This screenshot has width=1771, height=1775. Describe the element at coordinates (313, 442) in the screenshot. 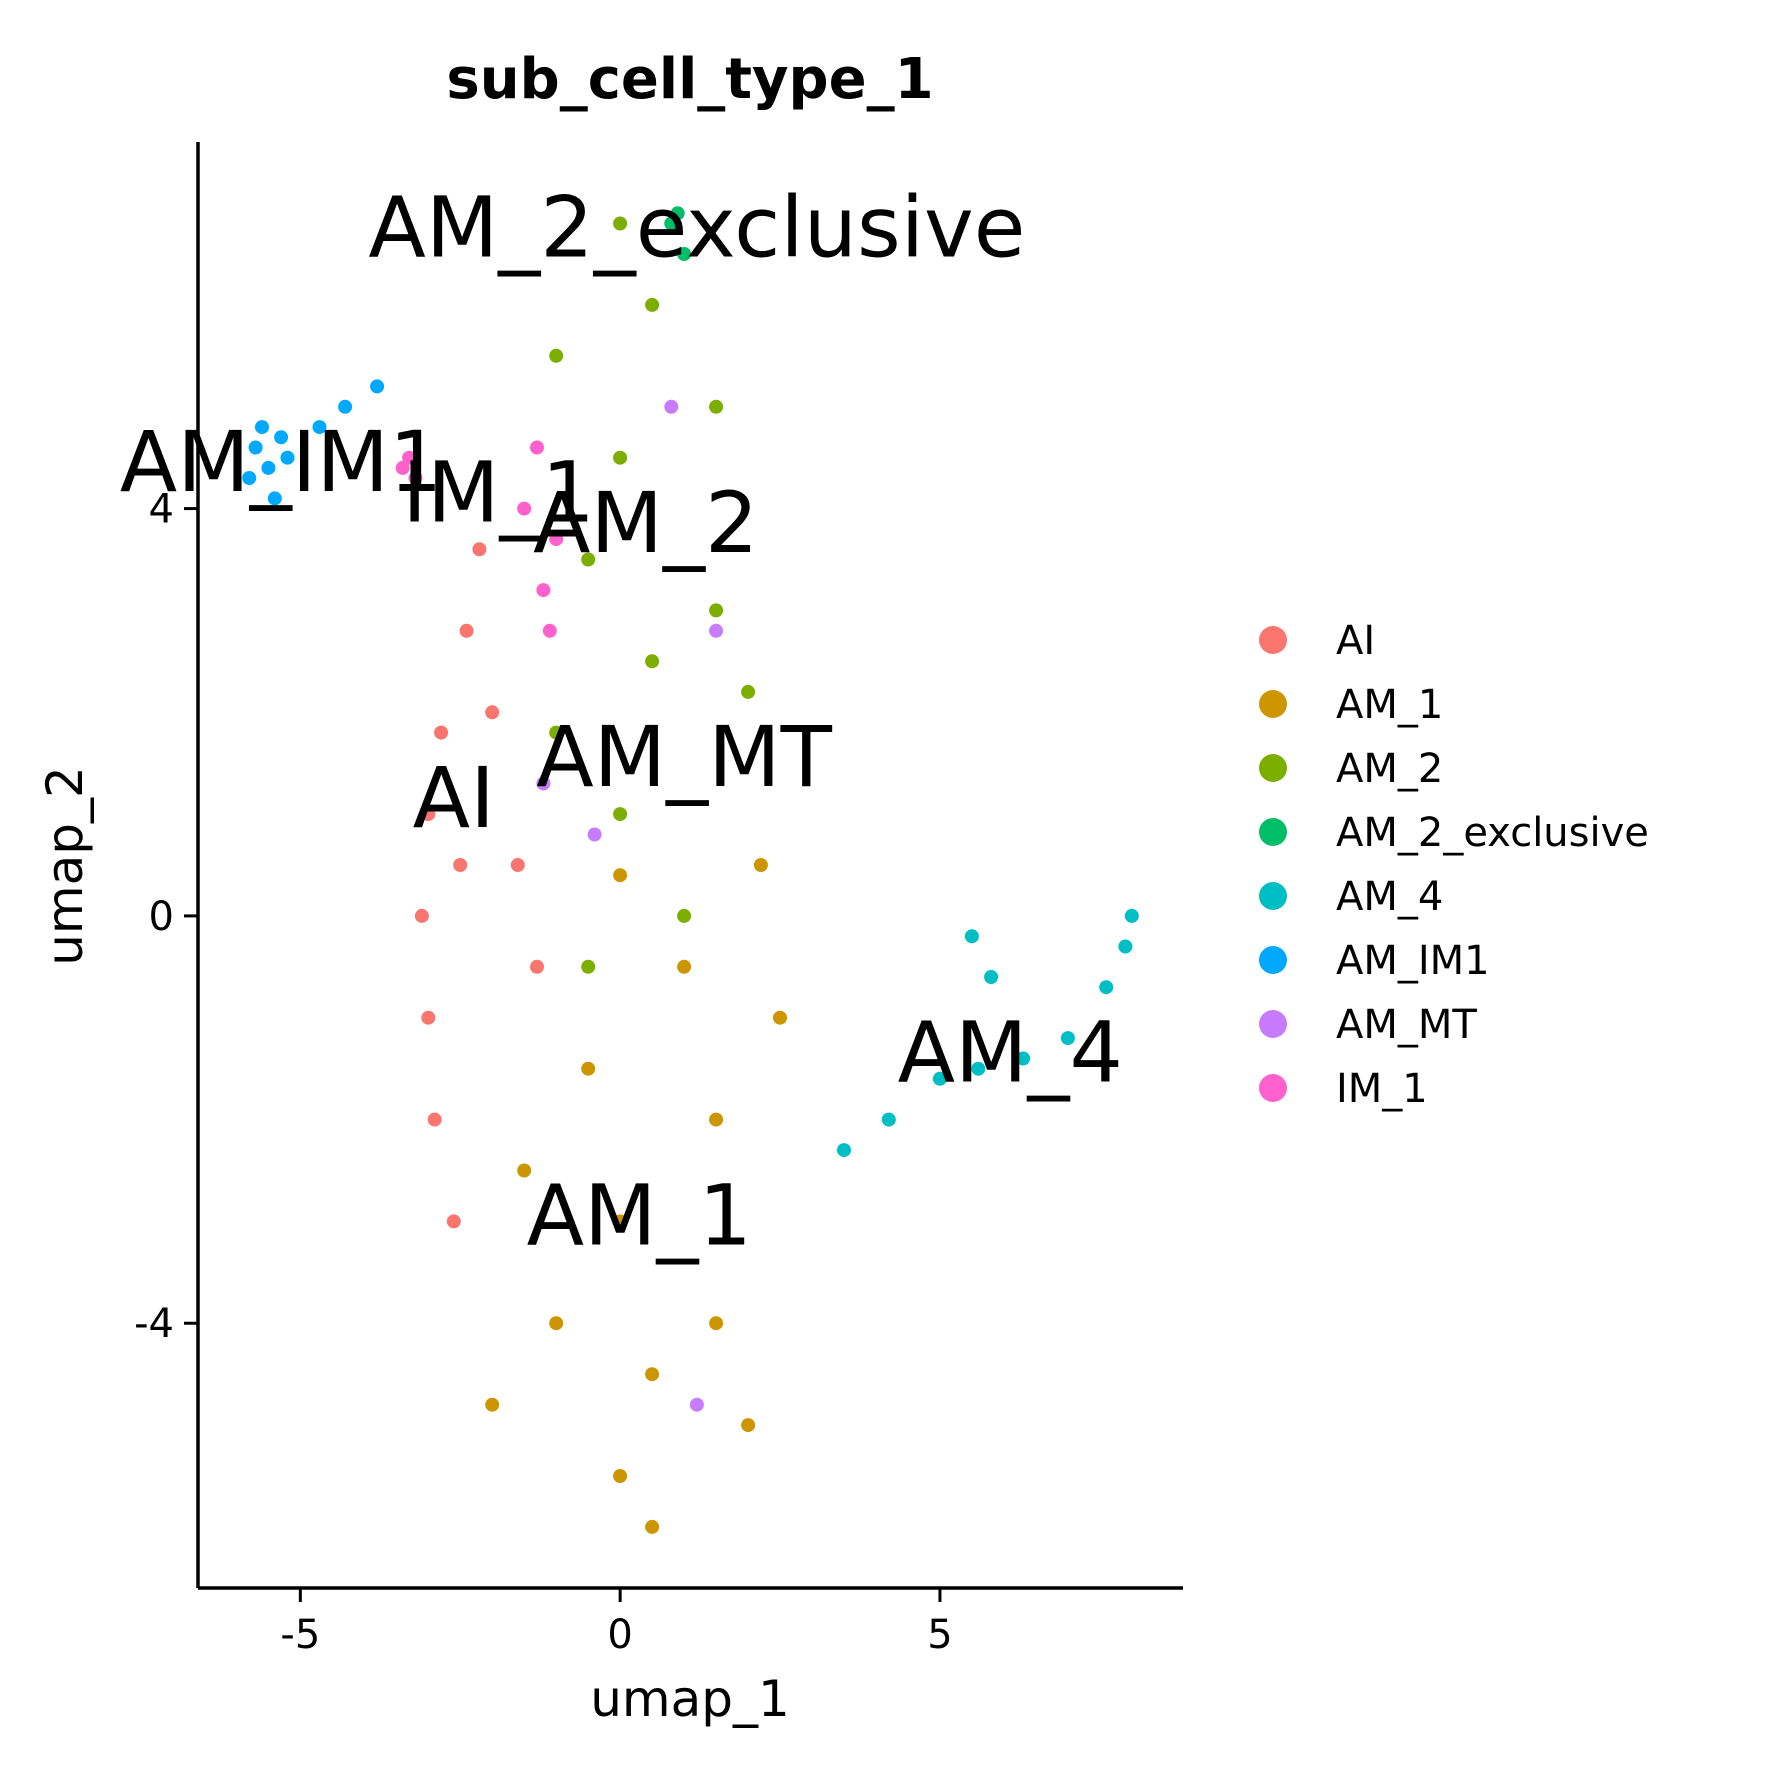

I see `series-AM_IM1` at that location.